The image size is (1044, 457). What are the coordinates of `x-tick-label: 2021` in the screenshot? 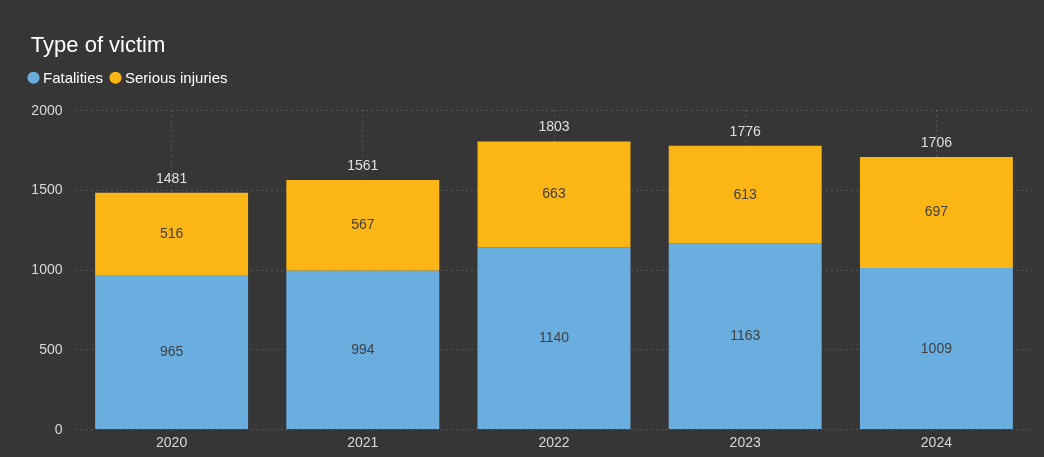 It's located at (363, 441).